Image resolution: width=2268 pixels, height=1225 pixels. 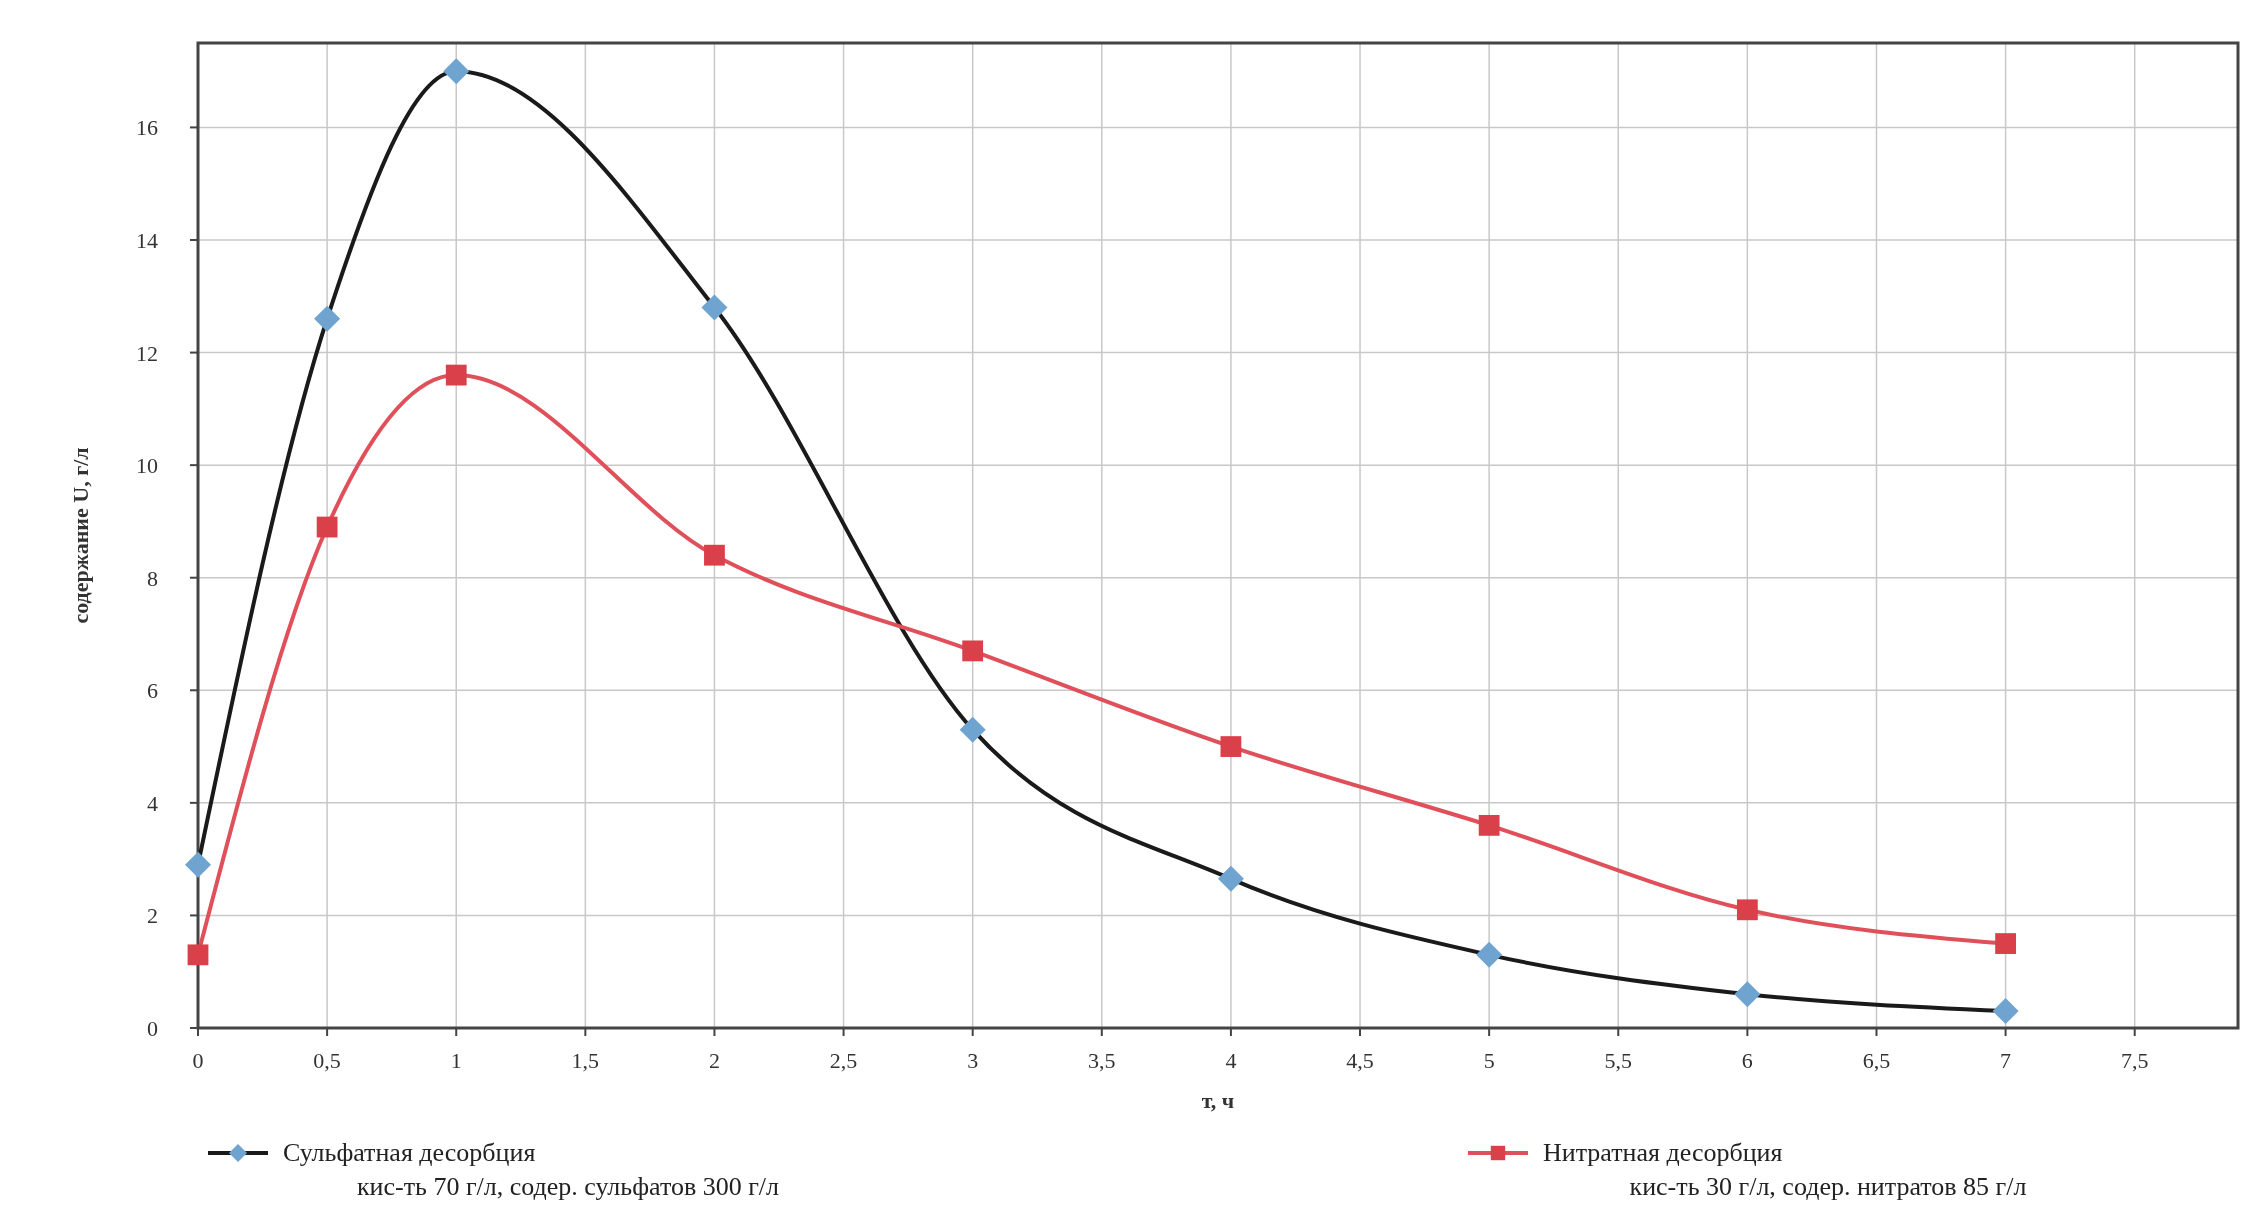 I want to click on y-tick-label: 6, so click(x=152, y=691).